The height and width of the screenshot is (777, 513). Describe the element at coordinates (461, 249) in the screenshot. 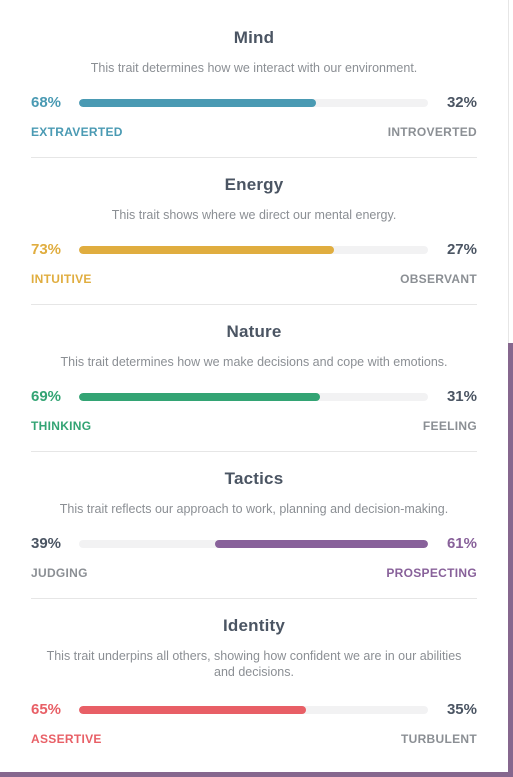

I see `trait-right-percent: 27%` at that location.